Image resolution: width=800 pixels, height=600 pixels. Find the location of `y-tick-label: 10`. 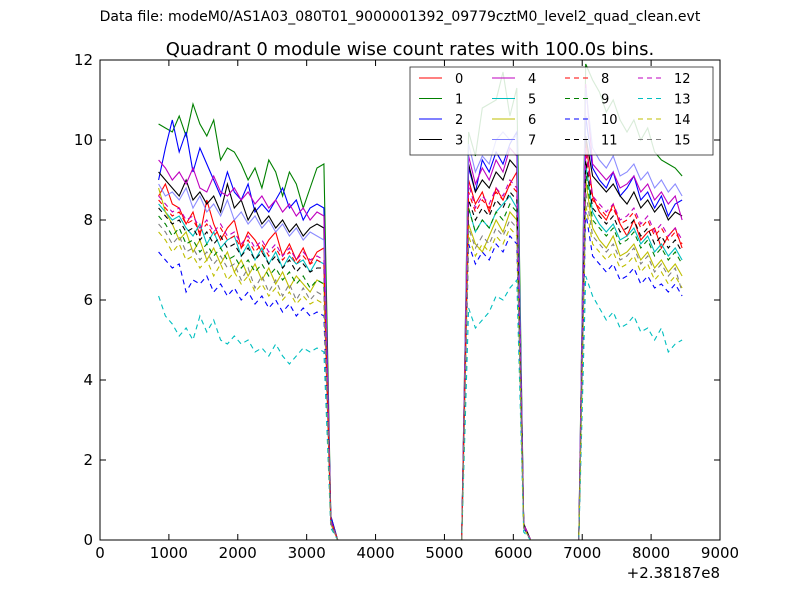

y-tick-label: 10 is located at coordinates (83, 140).